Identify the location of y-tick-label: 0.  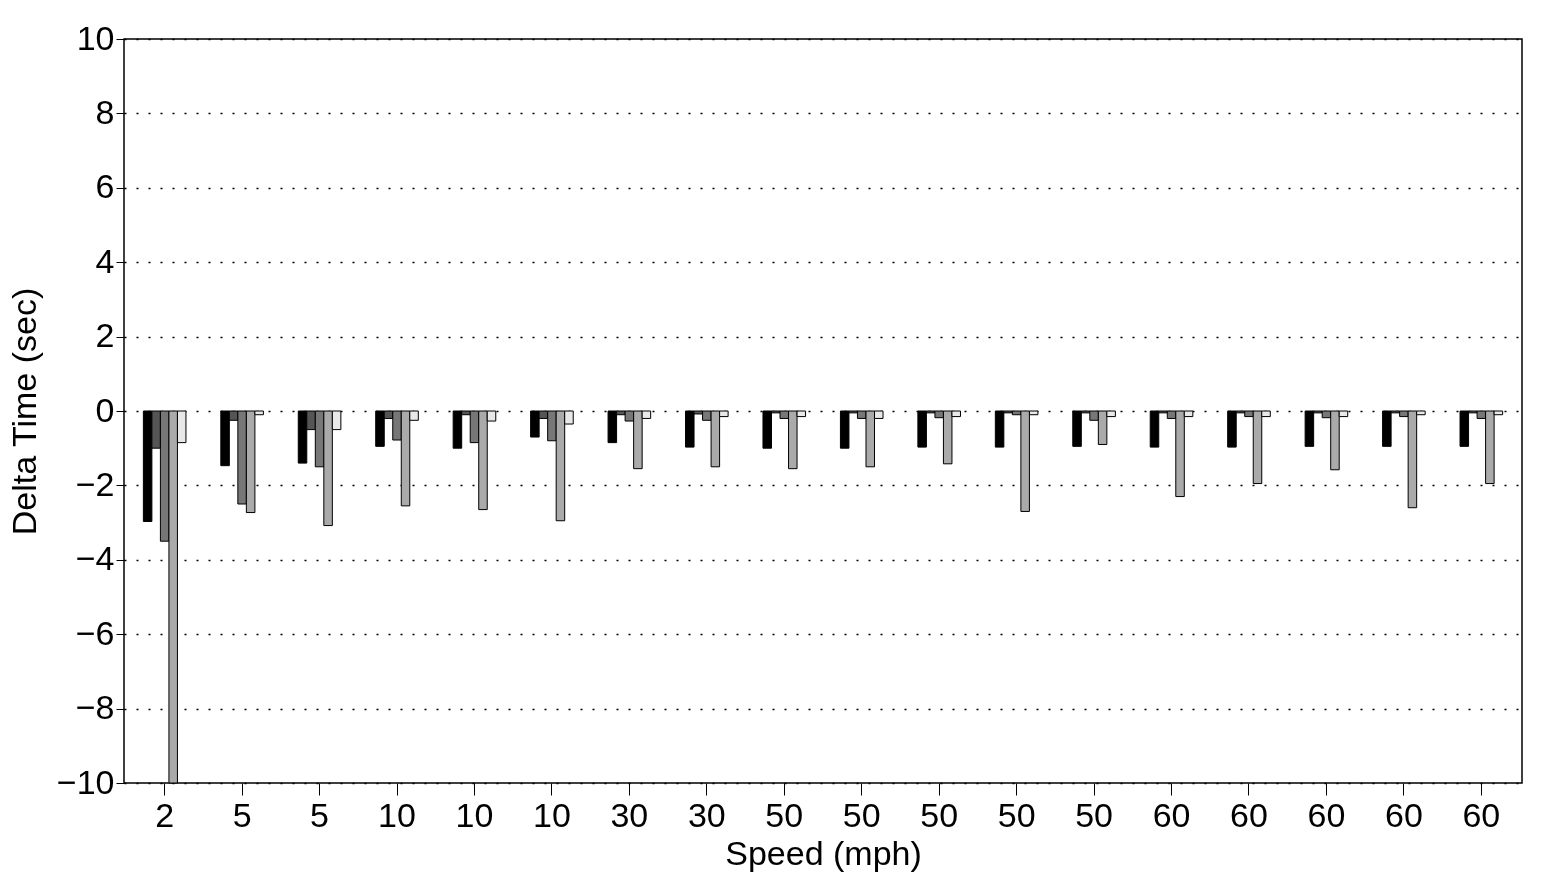
(105, 409).